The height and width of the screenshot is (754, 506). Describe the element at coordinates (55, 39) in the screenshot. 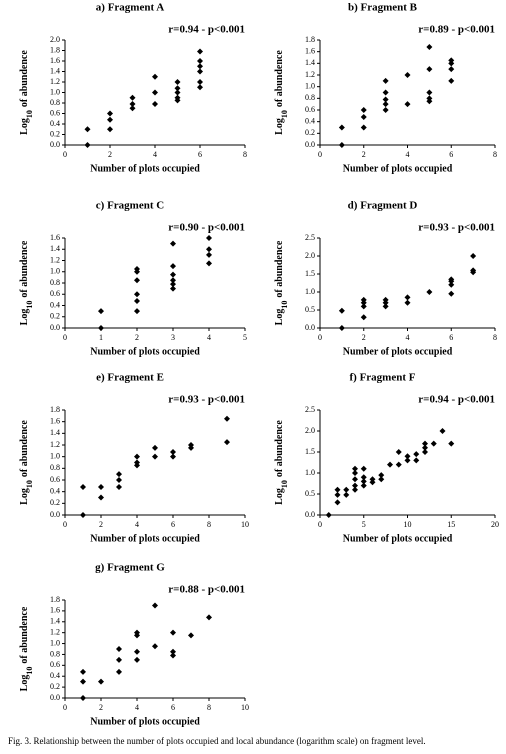

I see `y-tick-label: 2.0` at that location.